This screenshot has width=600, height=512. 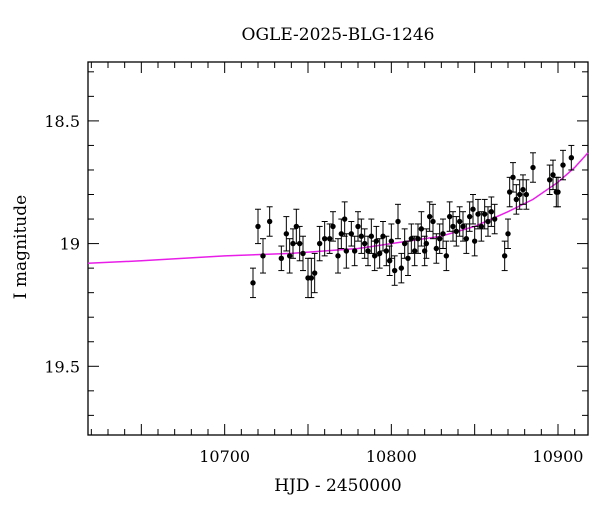 What do you see at coordinates (70, 244) in the screenshot?
I see `y-tick-label: 19` at bounding box center [70, 244].